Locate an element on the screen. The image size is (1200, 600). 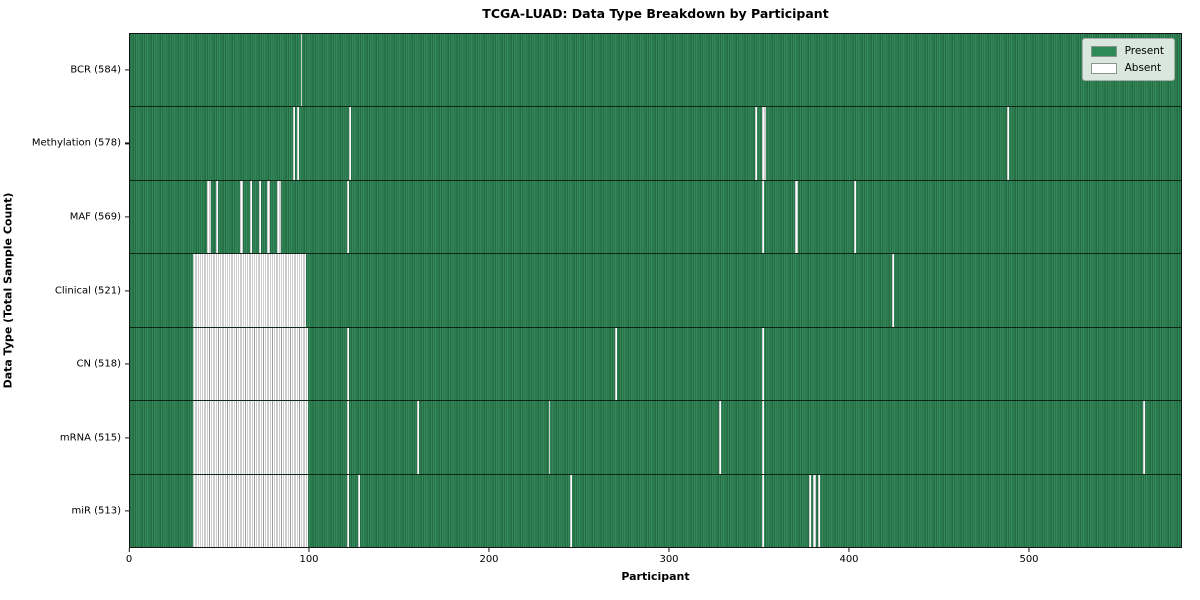
legend-item-present: Present is located at coordinates (1127, 51).